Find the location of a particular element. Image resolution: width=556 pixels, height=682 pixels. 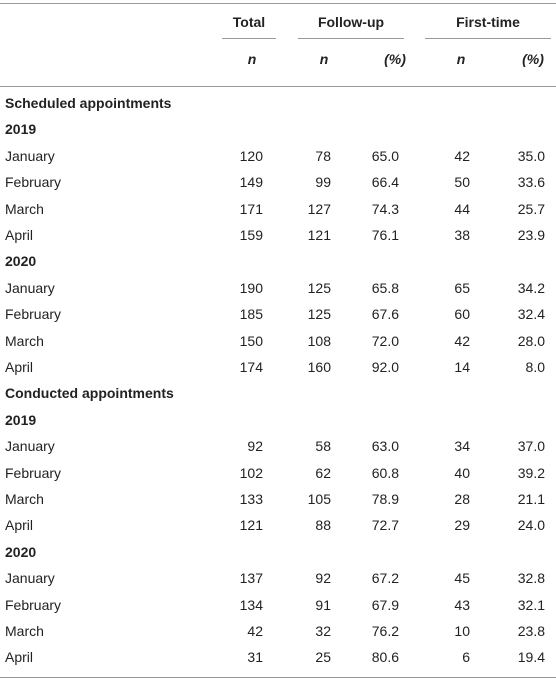

cell-value: 102 is located at coordinates (251, 472).